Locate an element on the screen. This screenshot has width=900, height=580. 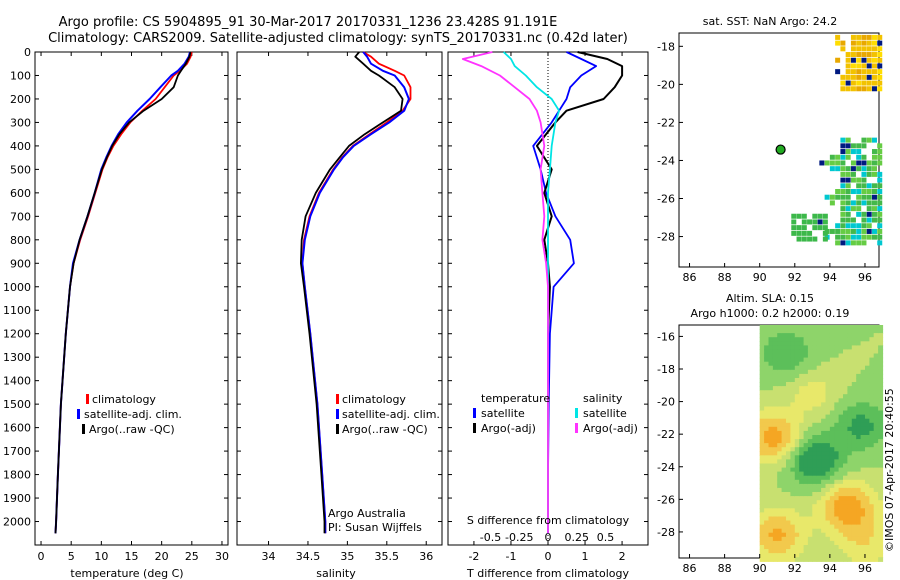
s-diff-tick-label: -0.25 is located at coordinates (519, 537).